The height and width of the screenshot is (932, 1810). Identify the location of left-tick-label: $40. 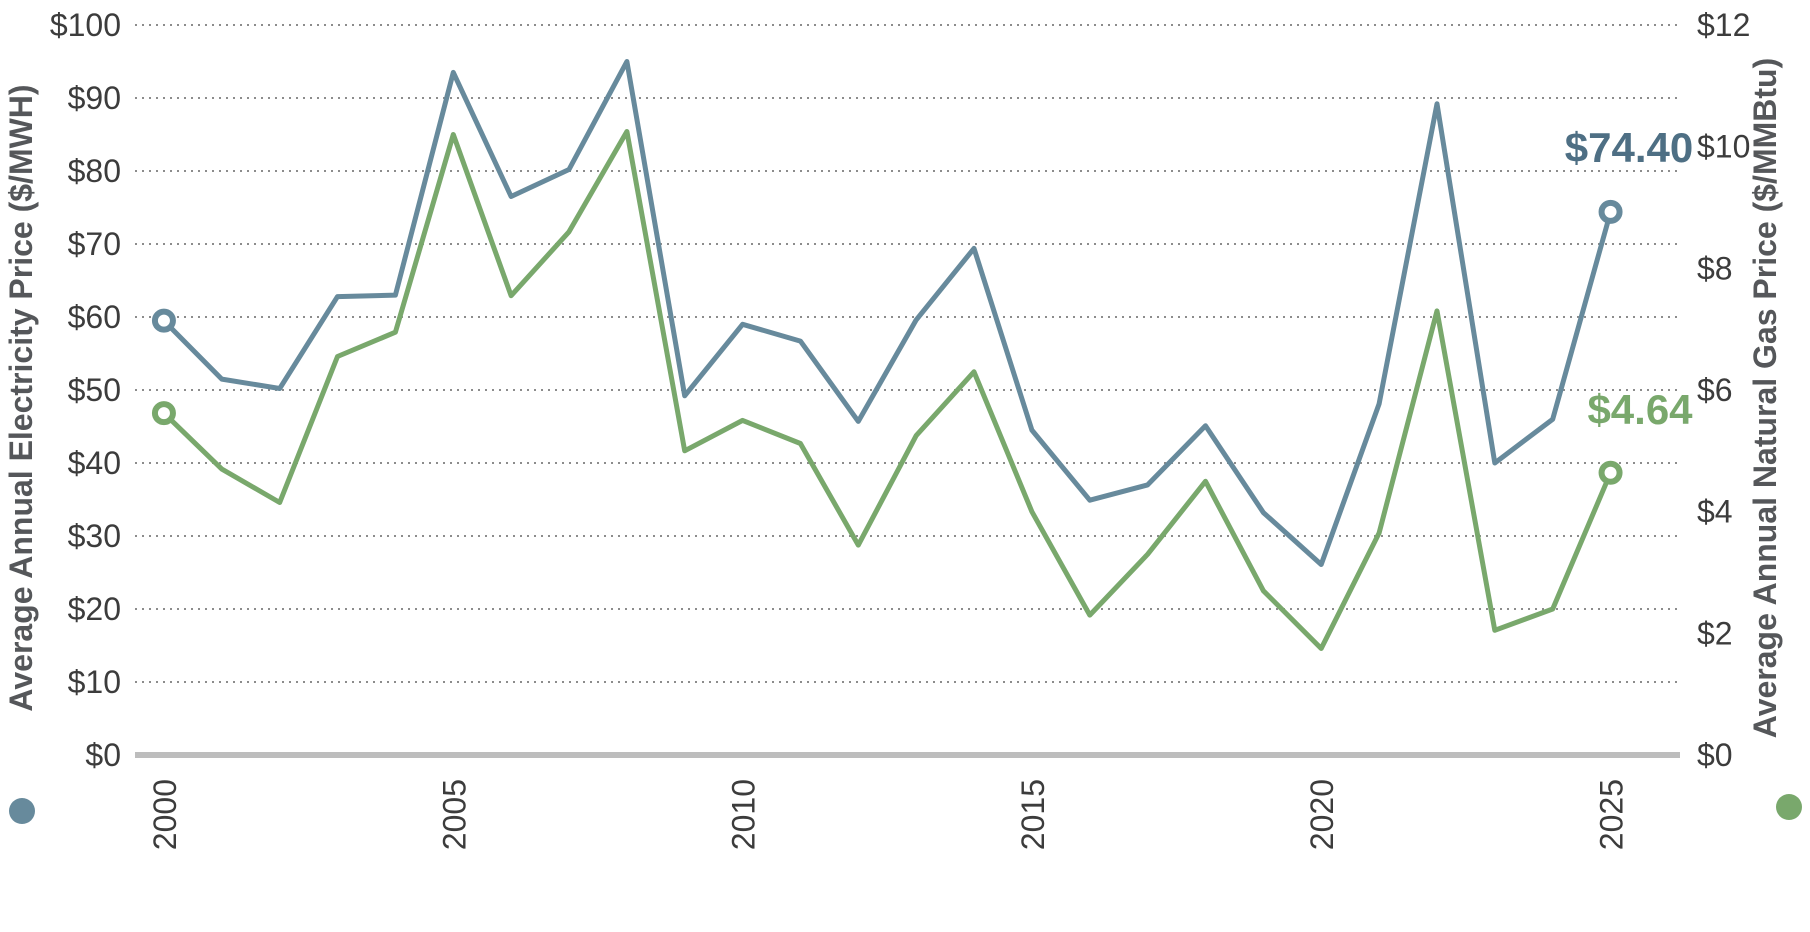
(94, 463).